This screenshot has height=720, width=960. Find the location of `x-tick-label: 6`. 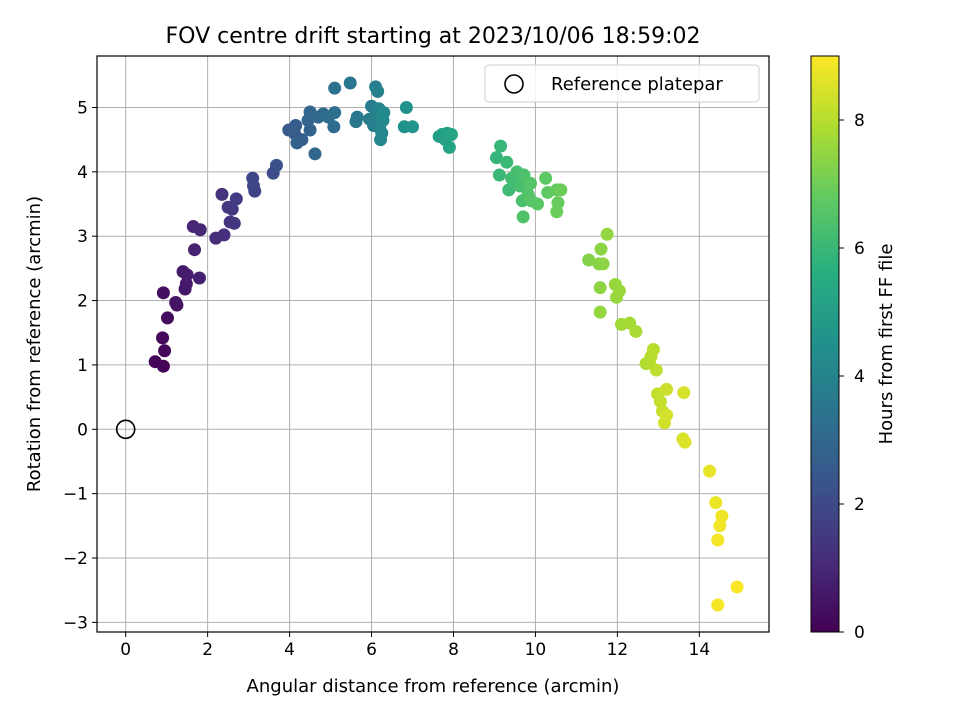

x-tick-label: 6 is located at coordinates (371, 650).